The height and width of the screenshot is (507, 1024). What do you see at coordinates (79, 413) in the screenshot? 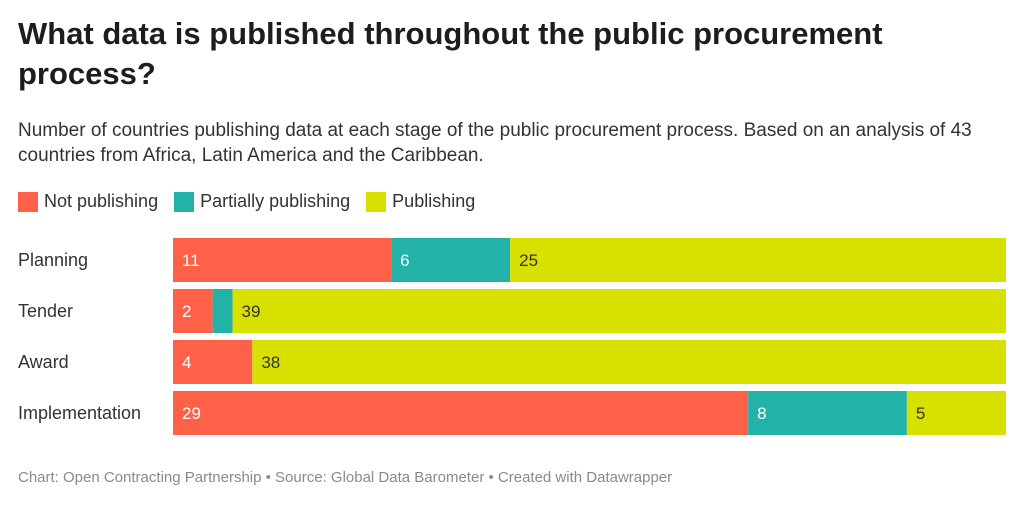
I see `category-label: Implementation` at bounding box center [79, 413].